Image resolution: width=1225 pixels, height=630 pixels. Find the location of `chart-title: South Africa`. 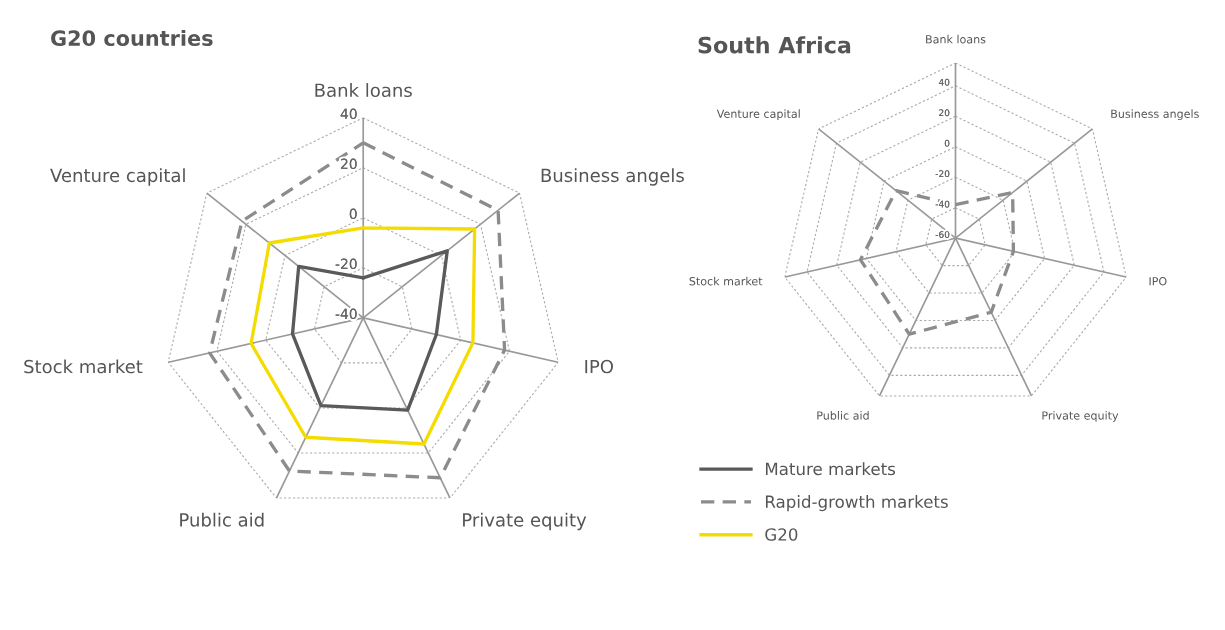

chart-title: South Africa is located at coordinates (774, 45).